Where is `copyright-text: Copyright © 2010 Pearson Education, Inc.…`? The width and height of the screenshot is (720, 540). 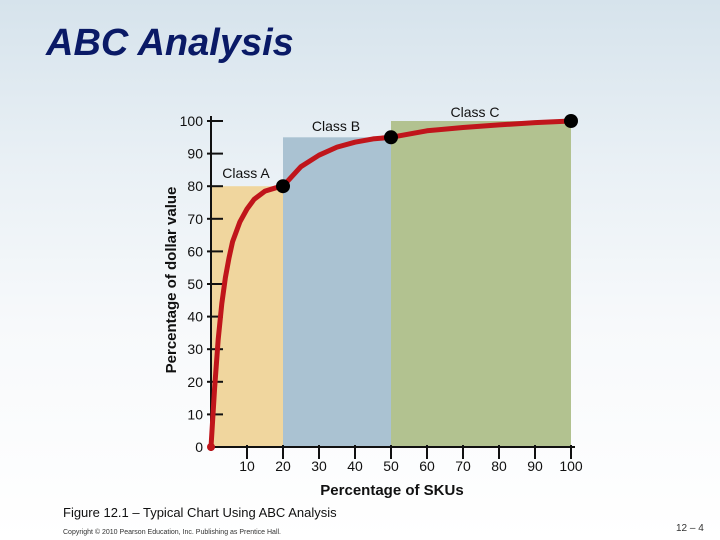 copyright-text: Copyright © 2010 Pearson Education, Inc.… is located at coordinates (172, 532).